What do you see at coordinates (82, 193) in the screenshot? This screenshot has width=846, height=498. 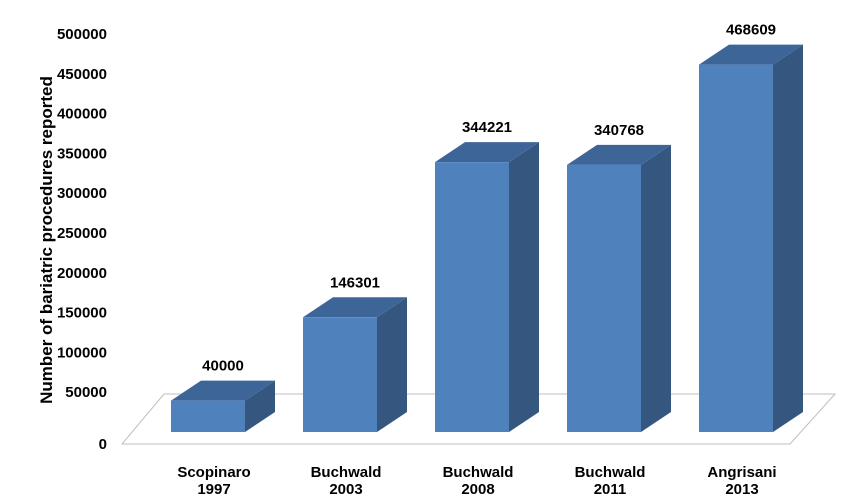 I see `y-tick-label: 300000` at bounding box center [82, 193].